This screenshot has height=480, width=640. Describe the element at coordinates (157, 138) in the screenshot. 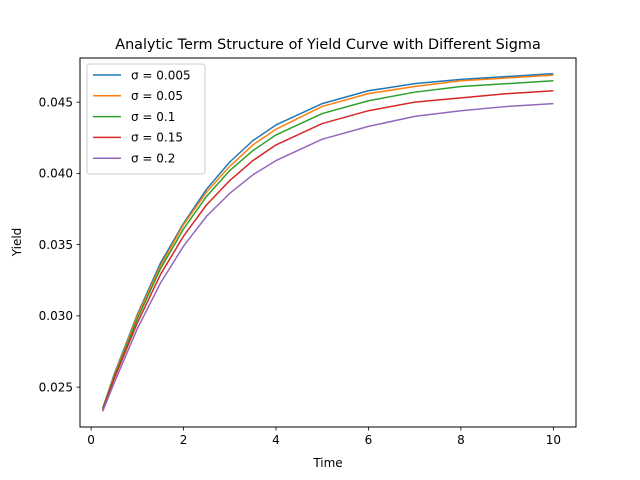

I see `legend-label: σ = 0.15` at that location.